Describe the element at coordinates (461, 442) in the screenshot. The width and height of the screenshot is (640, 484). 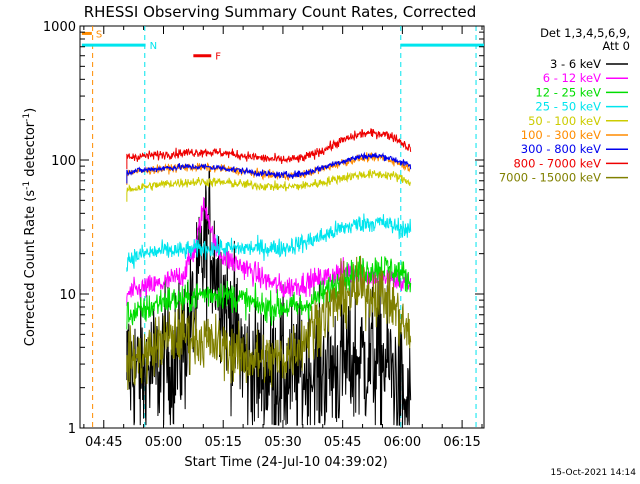
I see `x-tick-label-6: 06:15` at that location.